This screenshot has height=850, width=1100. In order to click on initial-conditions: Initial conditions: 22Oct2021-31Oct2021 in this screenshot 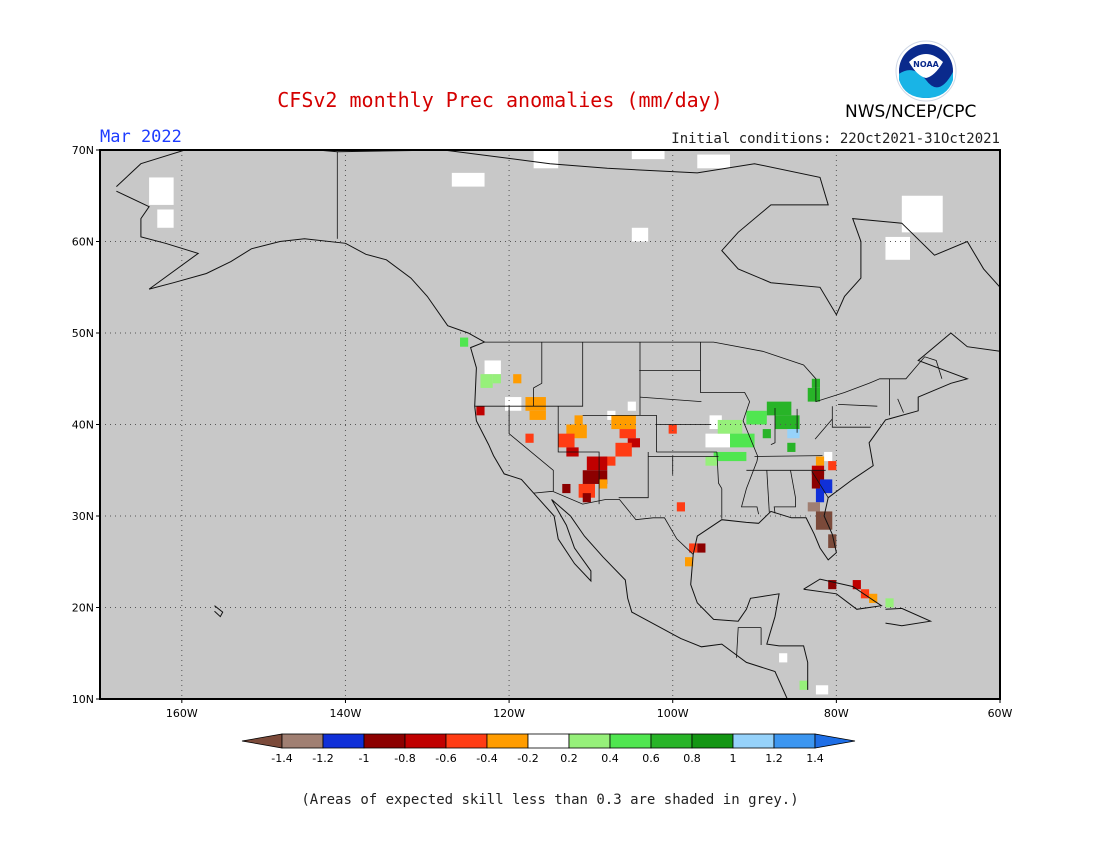, I will do `click(835, 139)`.